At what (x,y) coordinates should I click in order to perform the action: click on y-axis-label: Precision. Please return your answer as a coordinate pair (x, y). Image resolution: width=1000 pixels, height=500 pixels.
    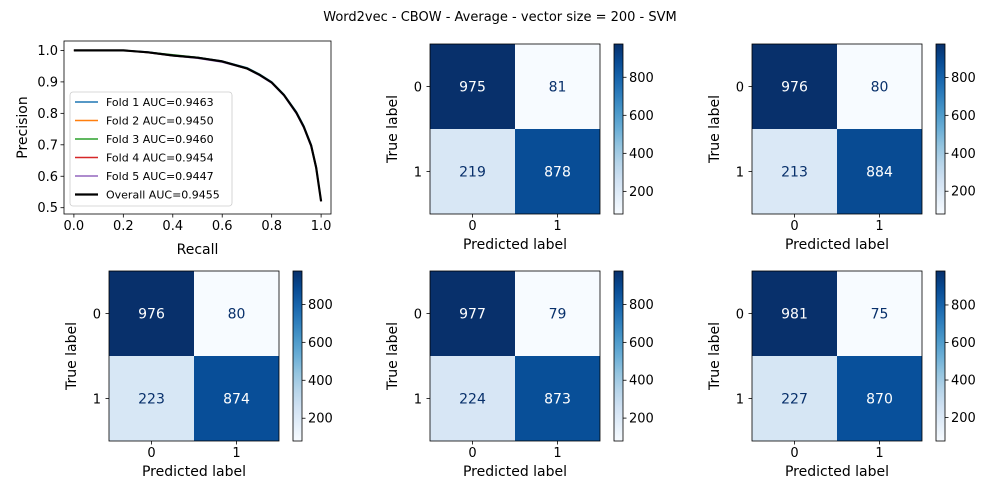
    Looking at the image, I should click on (23, 127).